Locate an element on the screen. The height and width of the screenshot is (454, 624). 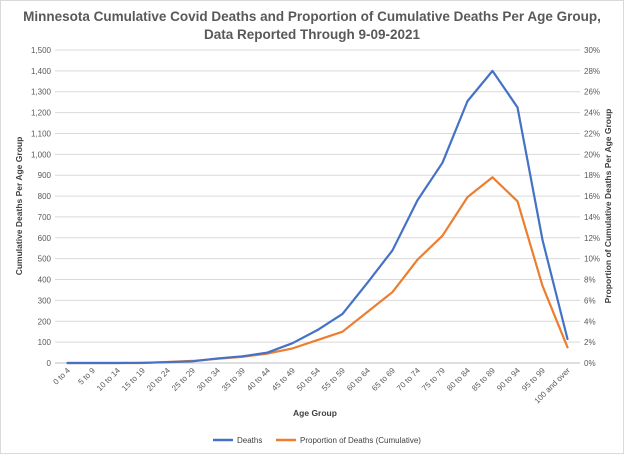
right-y-tick-label: 24% is located at coordinates (592, 113).